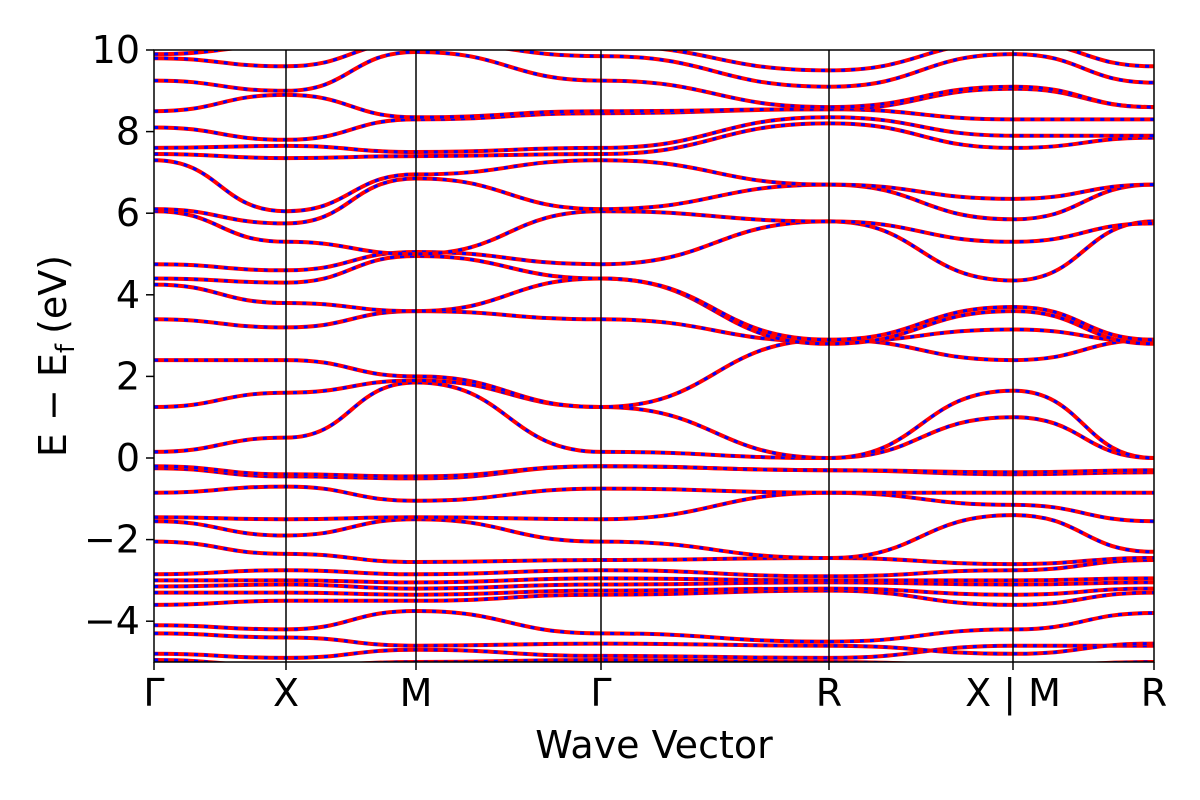 Image resolution: width=1200 pixels, height=800 pixels. Describe the element at coordinates (153, 693) in the screenshot. I see `x-tick-label-0: Γ` at that location.